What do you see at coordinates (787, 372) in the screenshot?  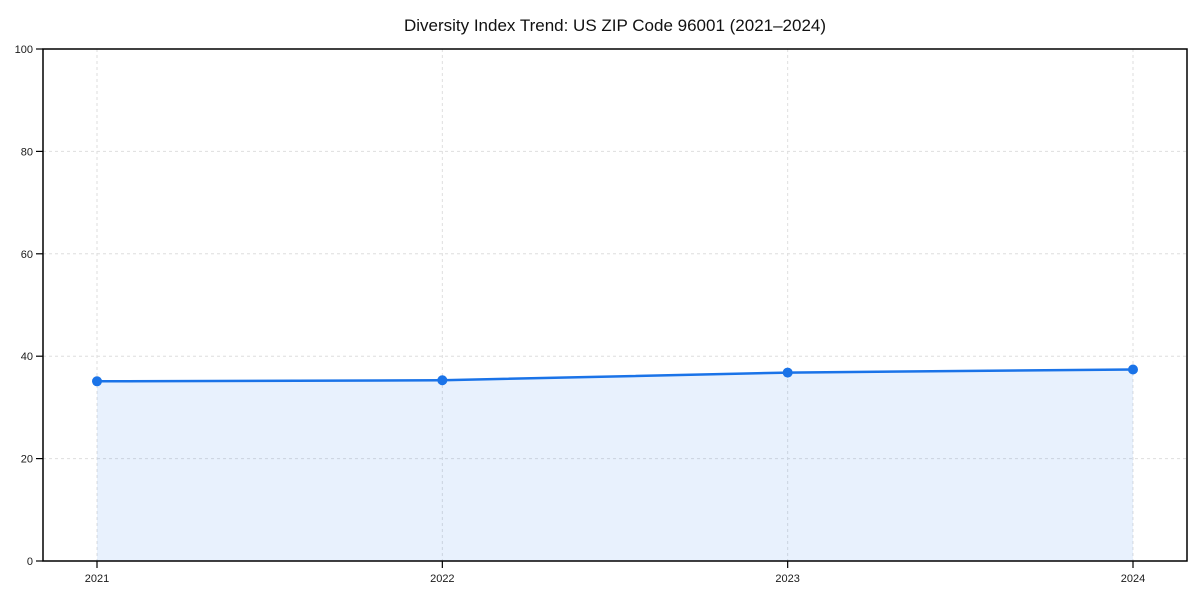 I see `data-point-2023` at bounding box center [787, 372].